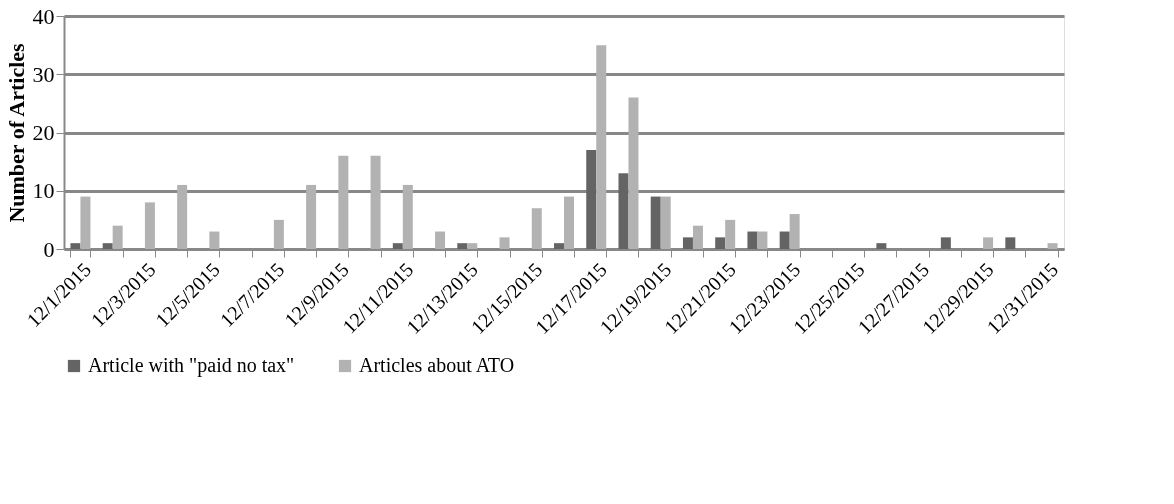  Describe the element at coordinates (43, 191) in the screenshot. I see `y-tick-label: 10` at that location.